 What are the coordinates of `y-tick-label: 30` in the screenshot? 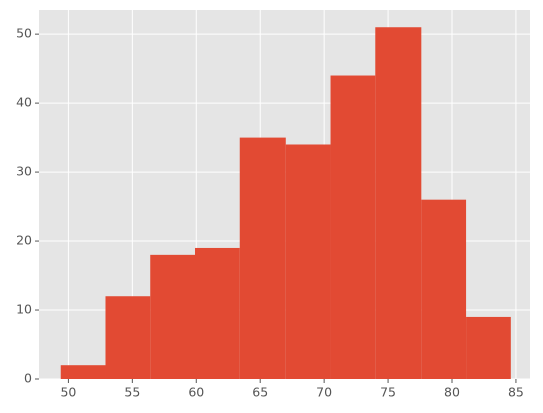 It's located at (24, 171).